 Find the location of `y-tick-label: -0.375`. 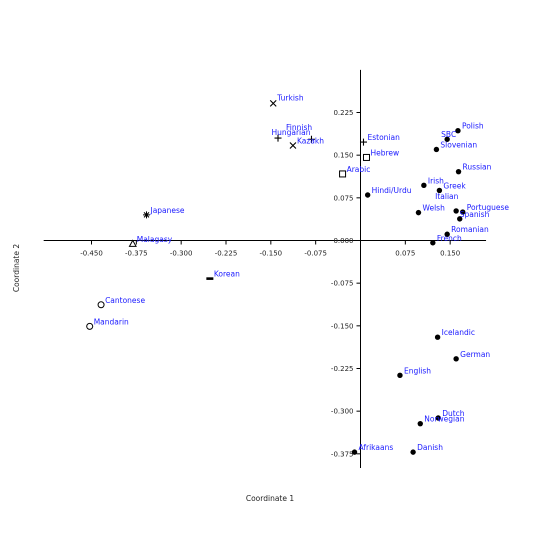

y-tick-label: -0.375 is located at coordinates (342, 454).